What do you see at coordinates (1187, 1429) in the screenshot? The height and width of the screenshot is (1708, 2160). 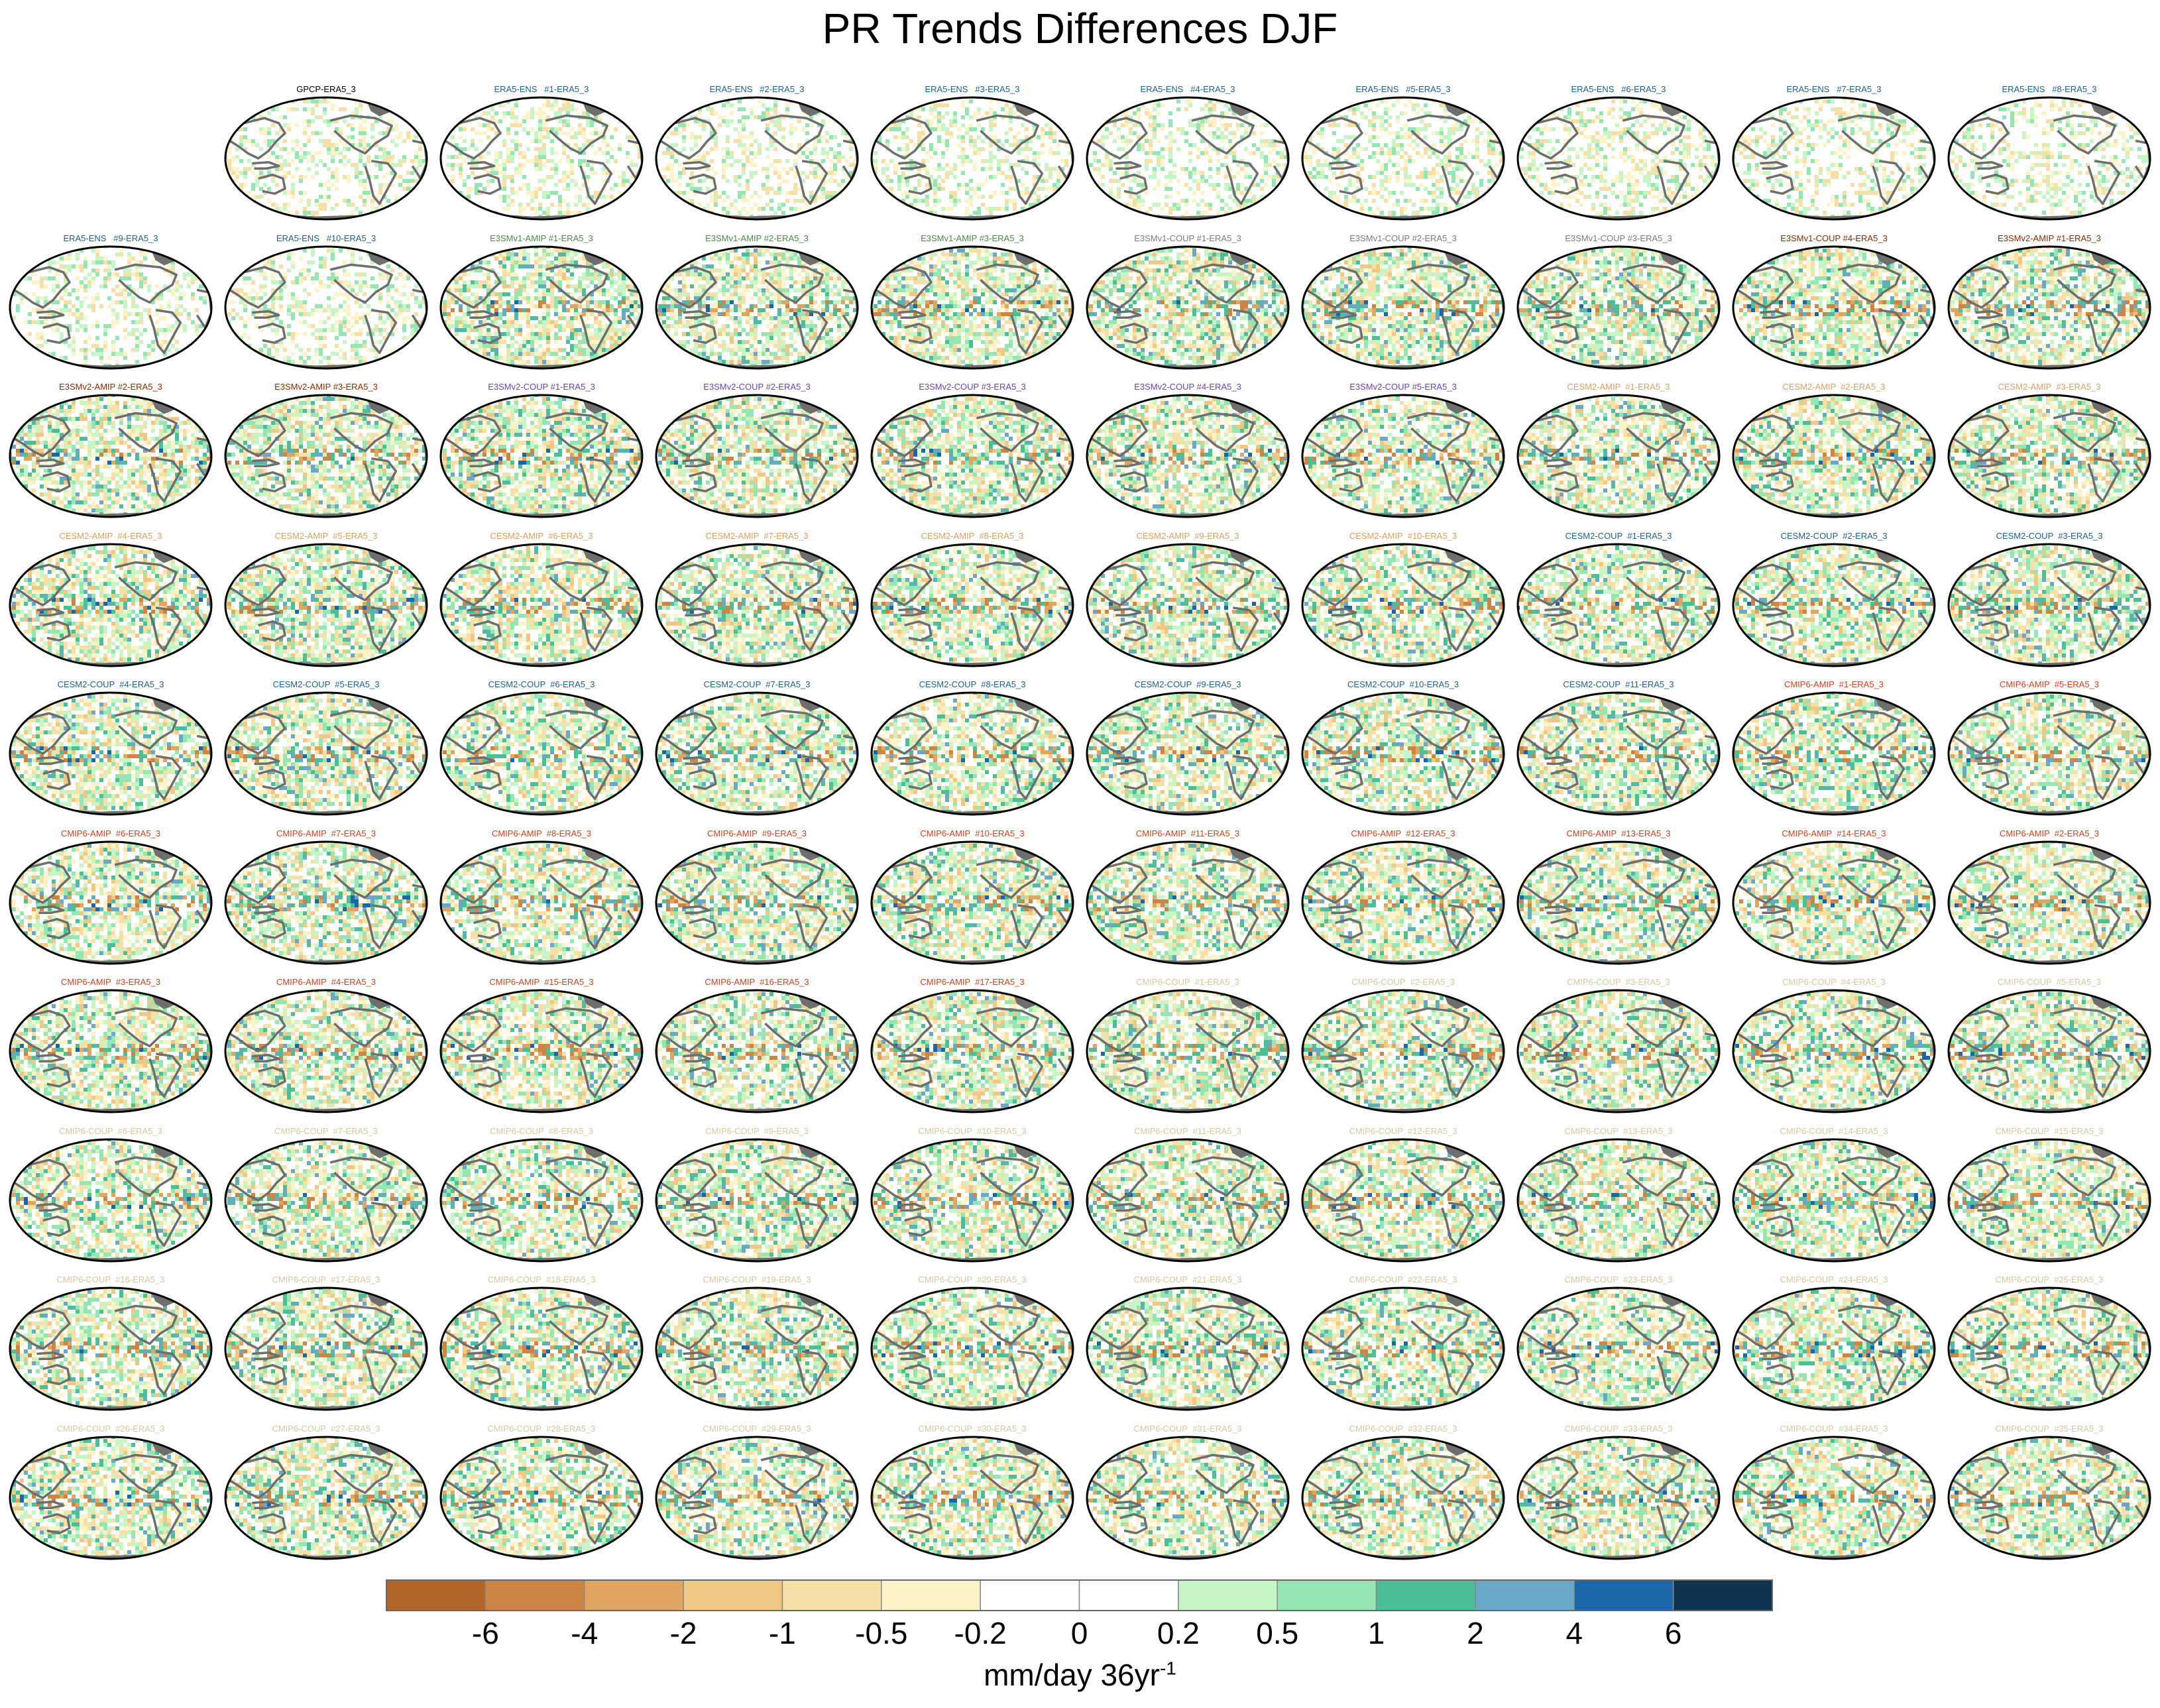 I see `panel-title: CMIP6-COUP #31-ERA5_3` at bounding box center [1187, 1429].